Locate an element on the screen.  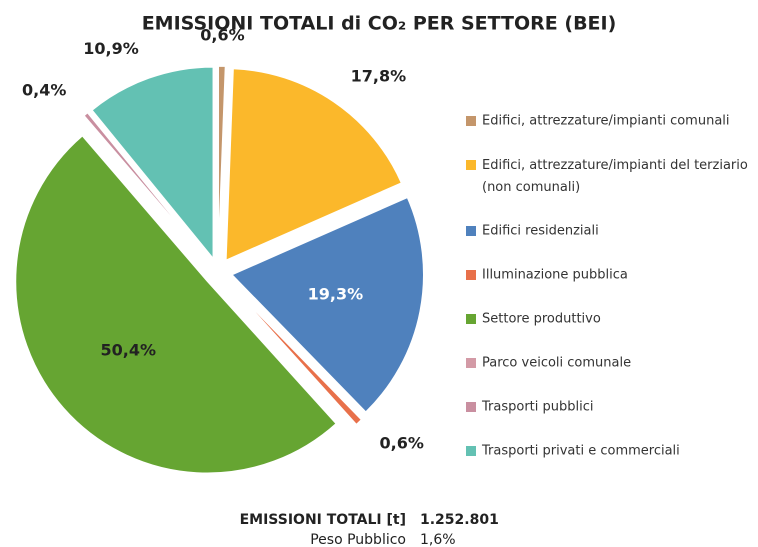
legend-label: Trasporti pubblici is located at coordinates (537, 407).